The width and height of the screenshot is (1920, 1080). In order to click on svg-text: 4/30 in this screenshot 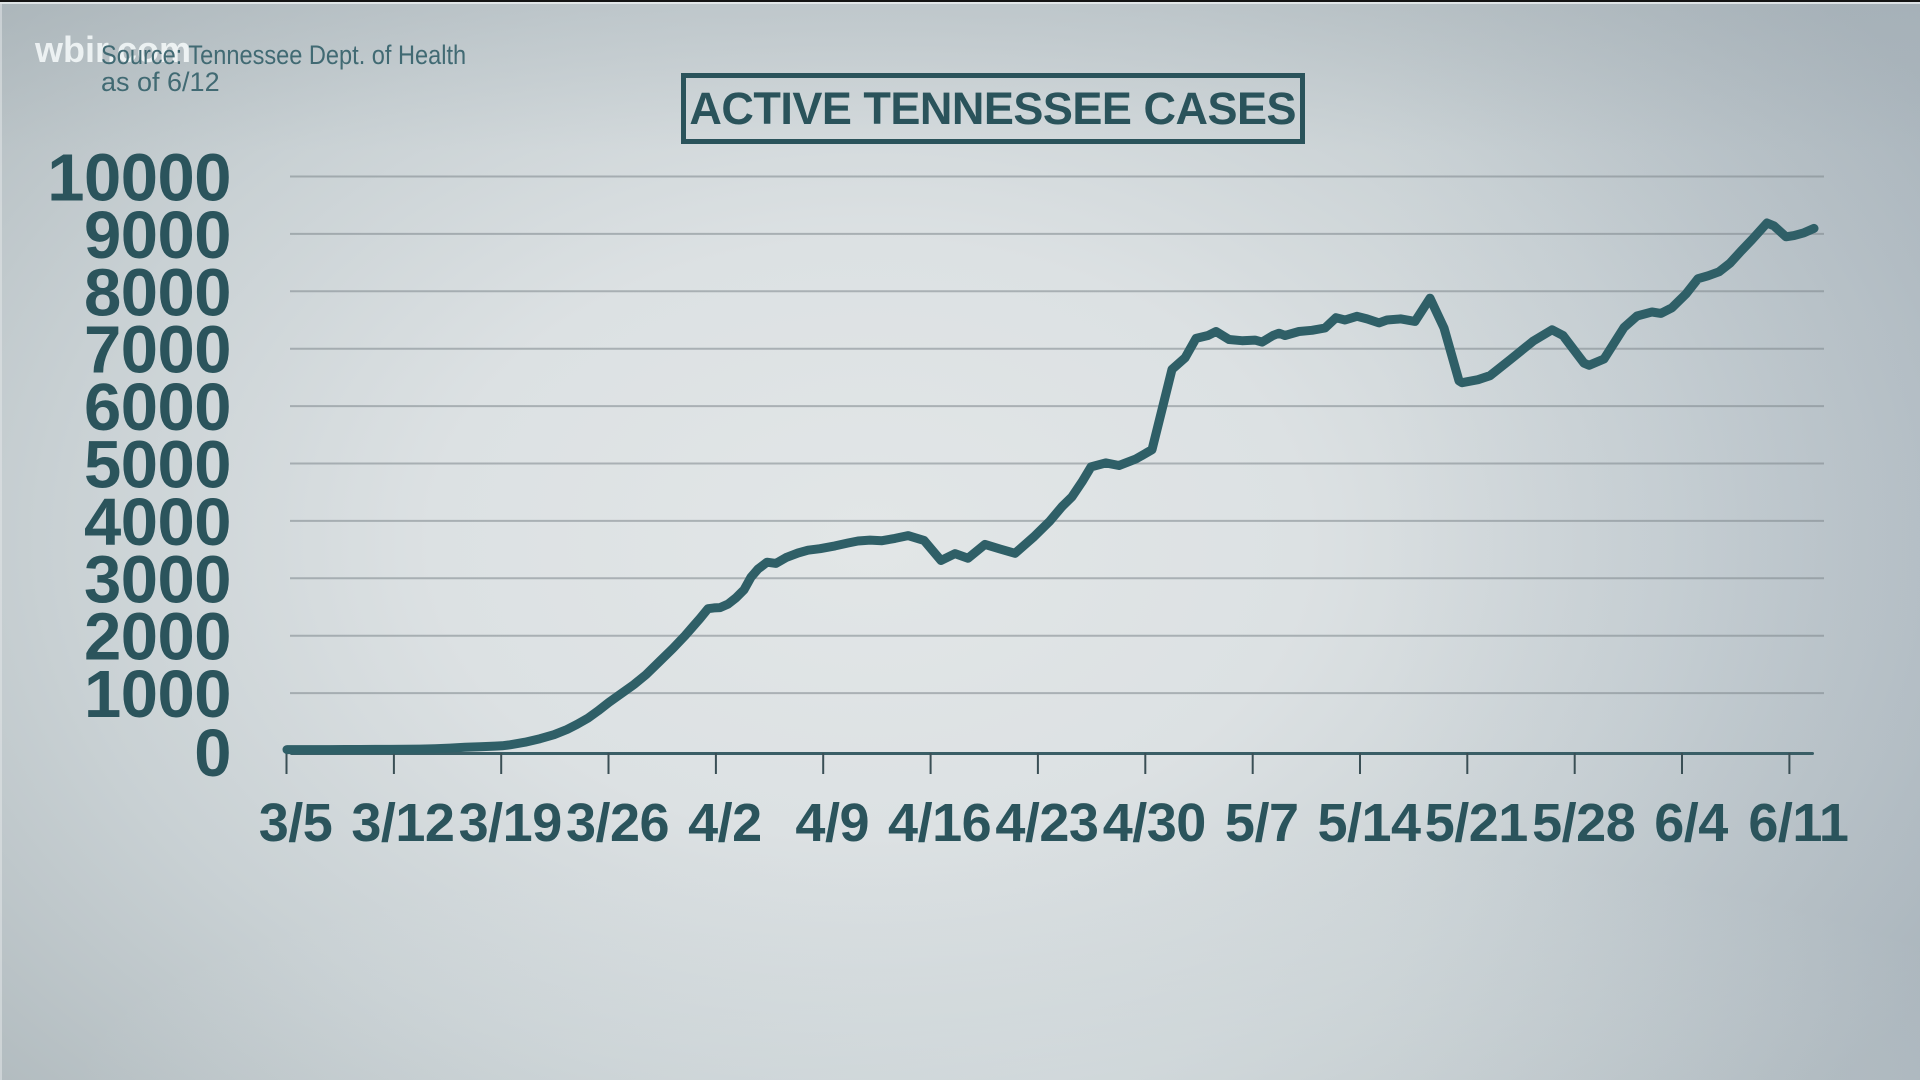, I will do `click(1154, 823)`.